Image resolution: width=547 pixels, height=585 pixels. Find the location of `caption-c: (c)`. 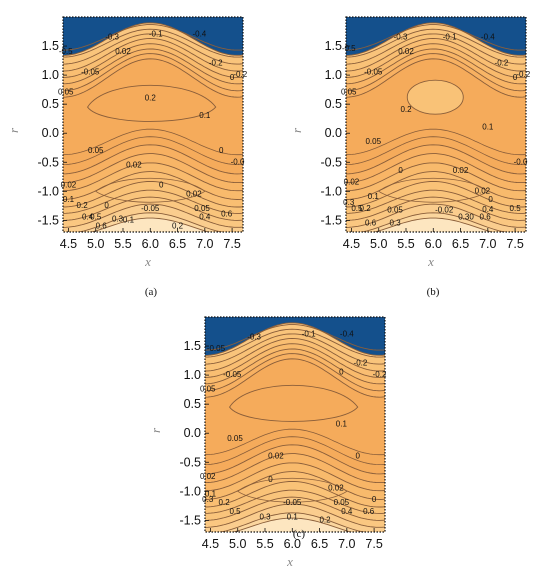

caption-c: (c) is located at coordinates (299, 534).